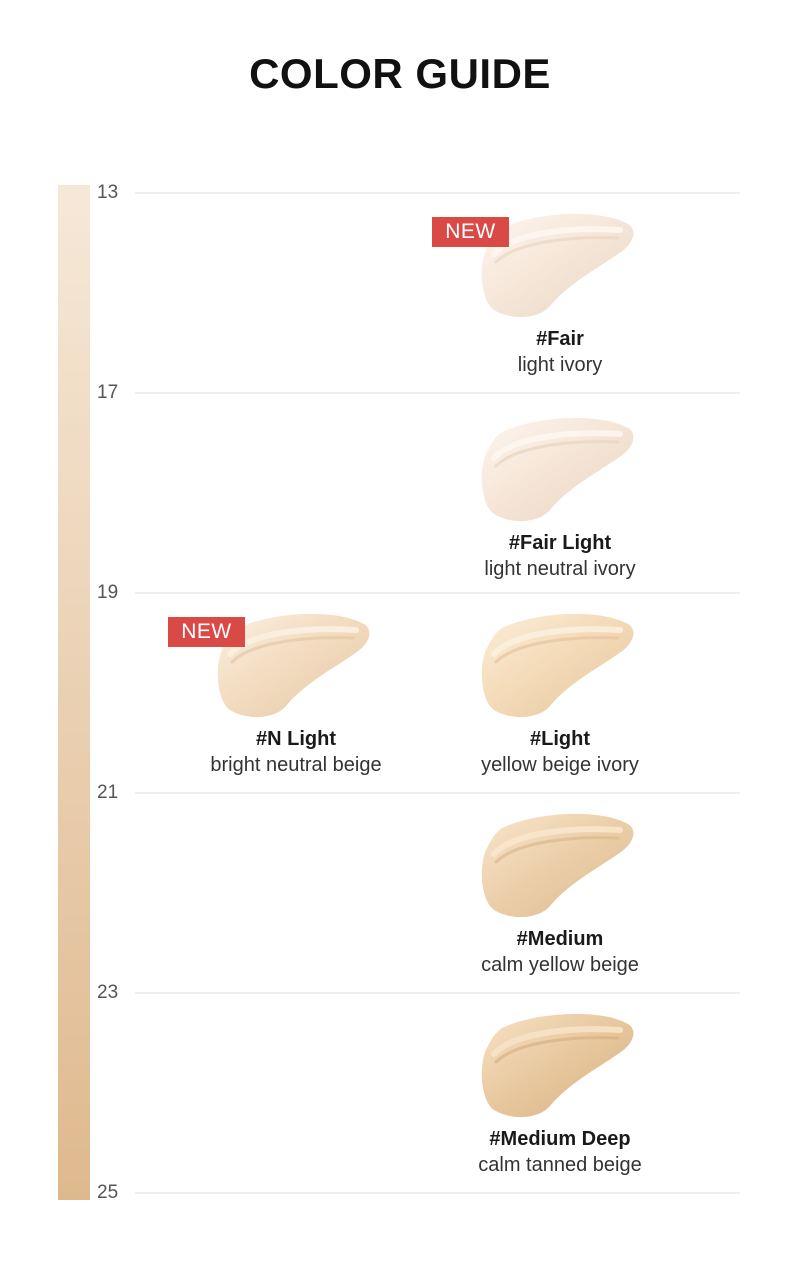  Describe the element at coordinates (560, 739) in the screenshot. I see `shade-name: #Light` at that location.